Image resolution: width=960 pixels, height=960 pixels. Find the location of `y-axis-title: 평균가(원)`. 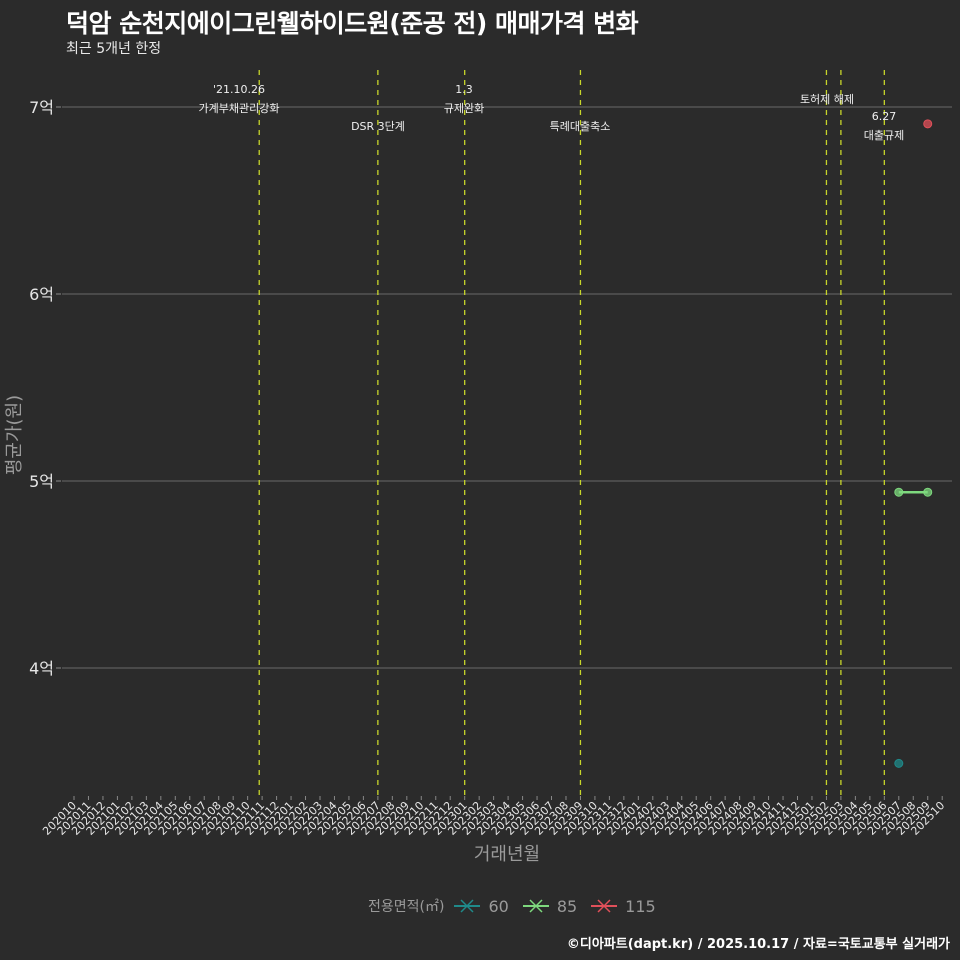

y-axis-title: 평균가(원) is located at coordinates (14, 435).